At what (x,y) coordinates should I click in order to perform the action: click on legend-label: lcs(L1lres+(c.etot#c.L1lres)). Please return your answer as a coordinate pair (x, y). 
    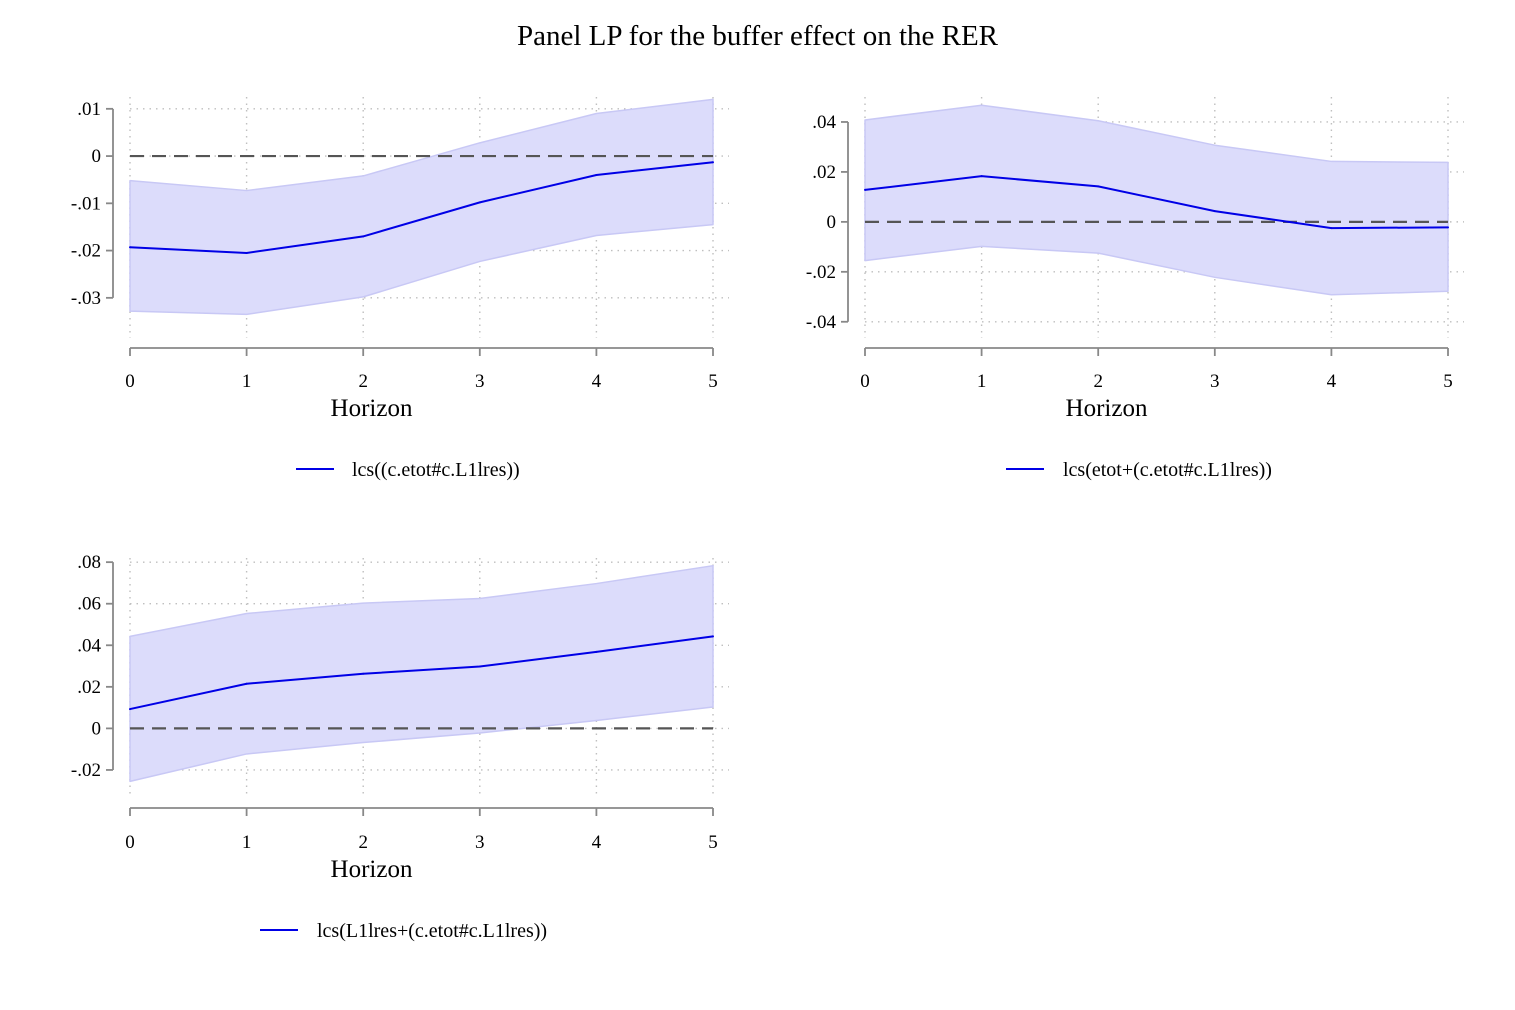
    Looking at the image, I should click on (432, 931).